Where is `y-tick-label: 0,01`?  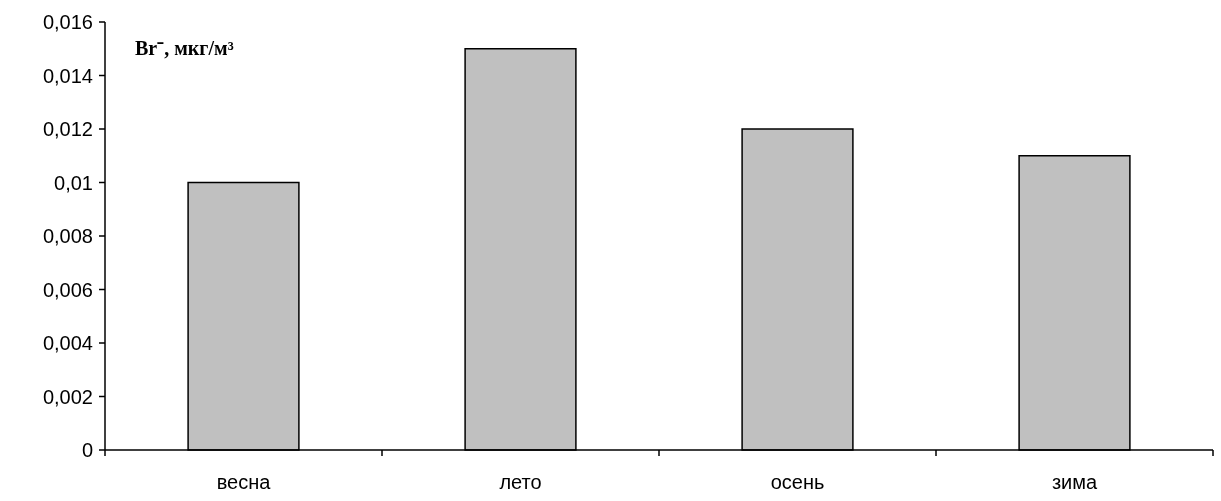
y-tick-label: 0,01 is located at coordinates (73, 182).